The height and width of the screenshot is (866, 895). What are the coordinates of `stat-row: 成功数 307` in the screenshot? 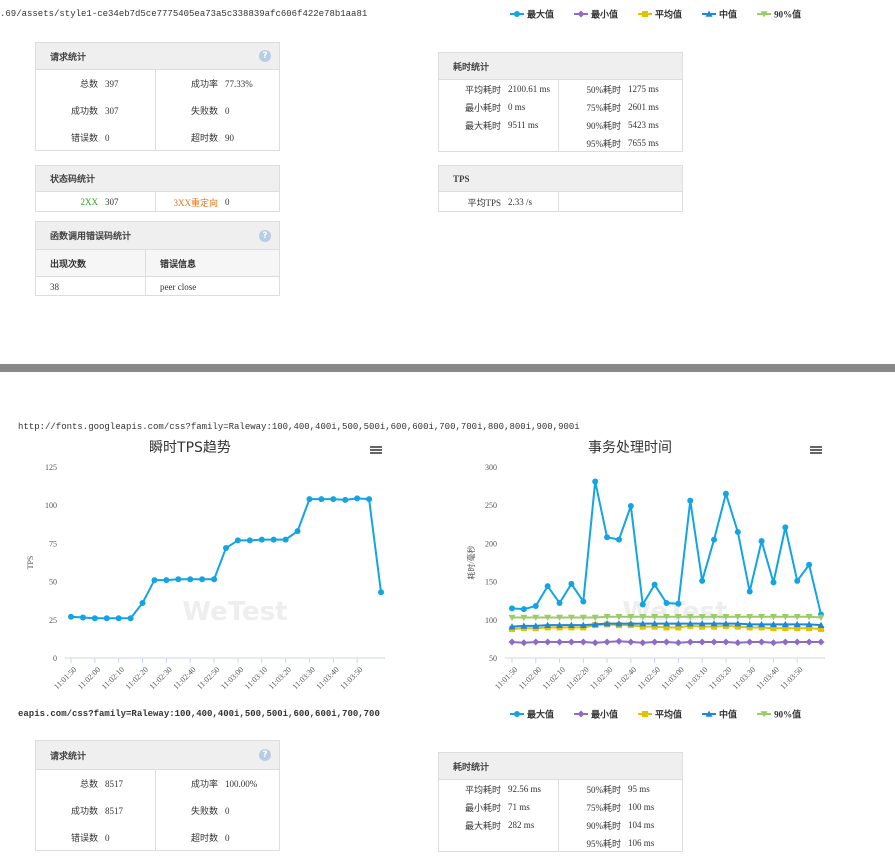 It's located at (95, 110).